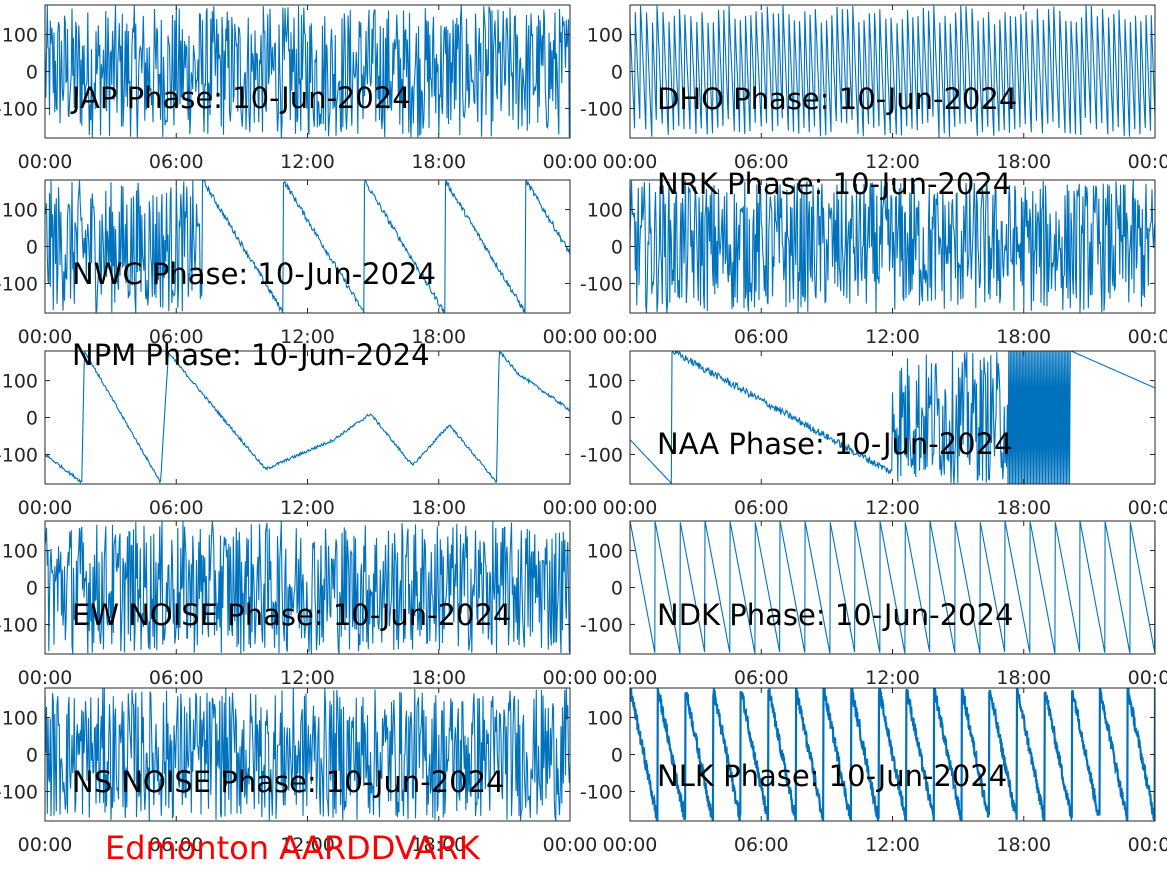 This screenshot has width=1167, height=875. What do you see at coordinates (835, 444) in the screenshot?
I see `panel-title: NAA Phase: 10-Jun-2024` at bounding box center [835, 444].